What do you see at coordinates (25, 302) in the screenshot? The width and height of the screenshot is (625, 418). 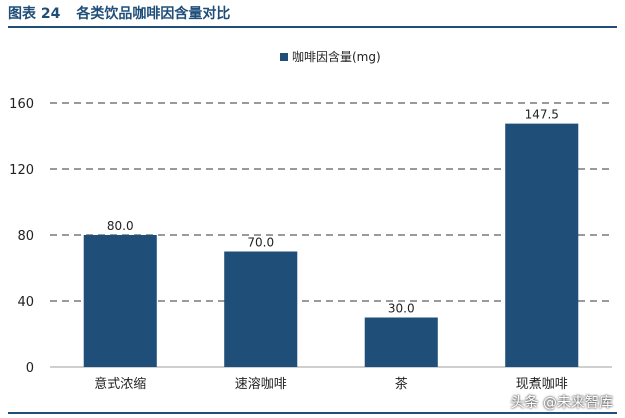 I see `y-tick-label: 40` at bounding box center [25, 302].